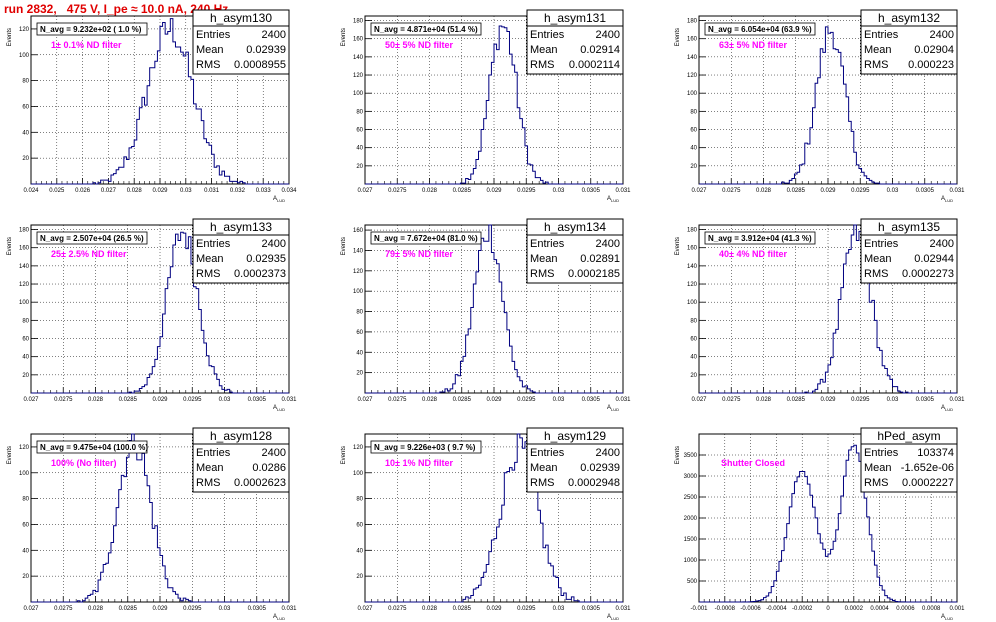  Describe the element at coordinates (359, 167) in the screenshot. I see `y-tick-label: 20` at that location.